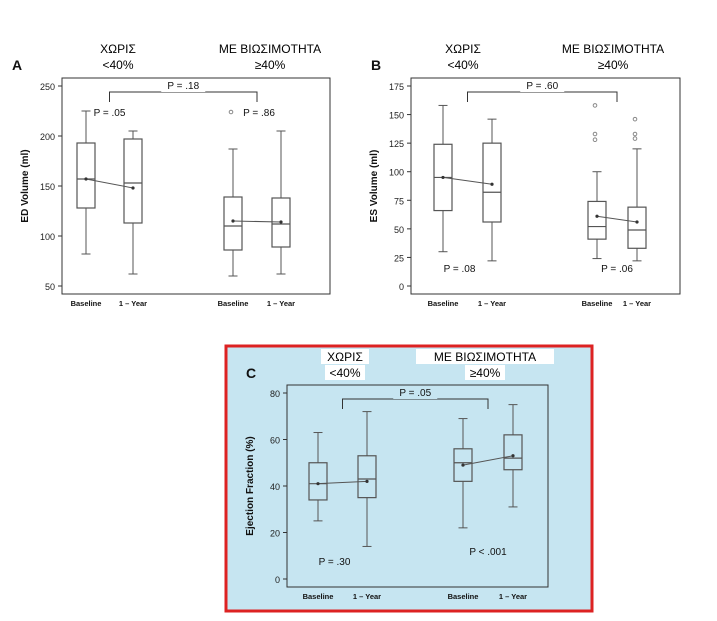  What do you see at coordinates (275, 394) in the screenshot?
I see `y-tick-label: 80` at bounding box center [275, 394].